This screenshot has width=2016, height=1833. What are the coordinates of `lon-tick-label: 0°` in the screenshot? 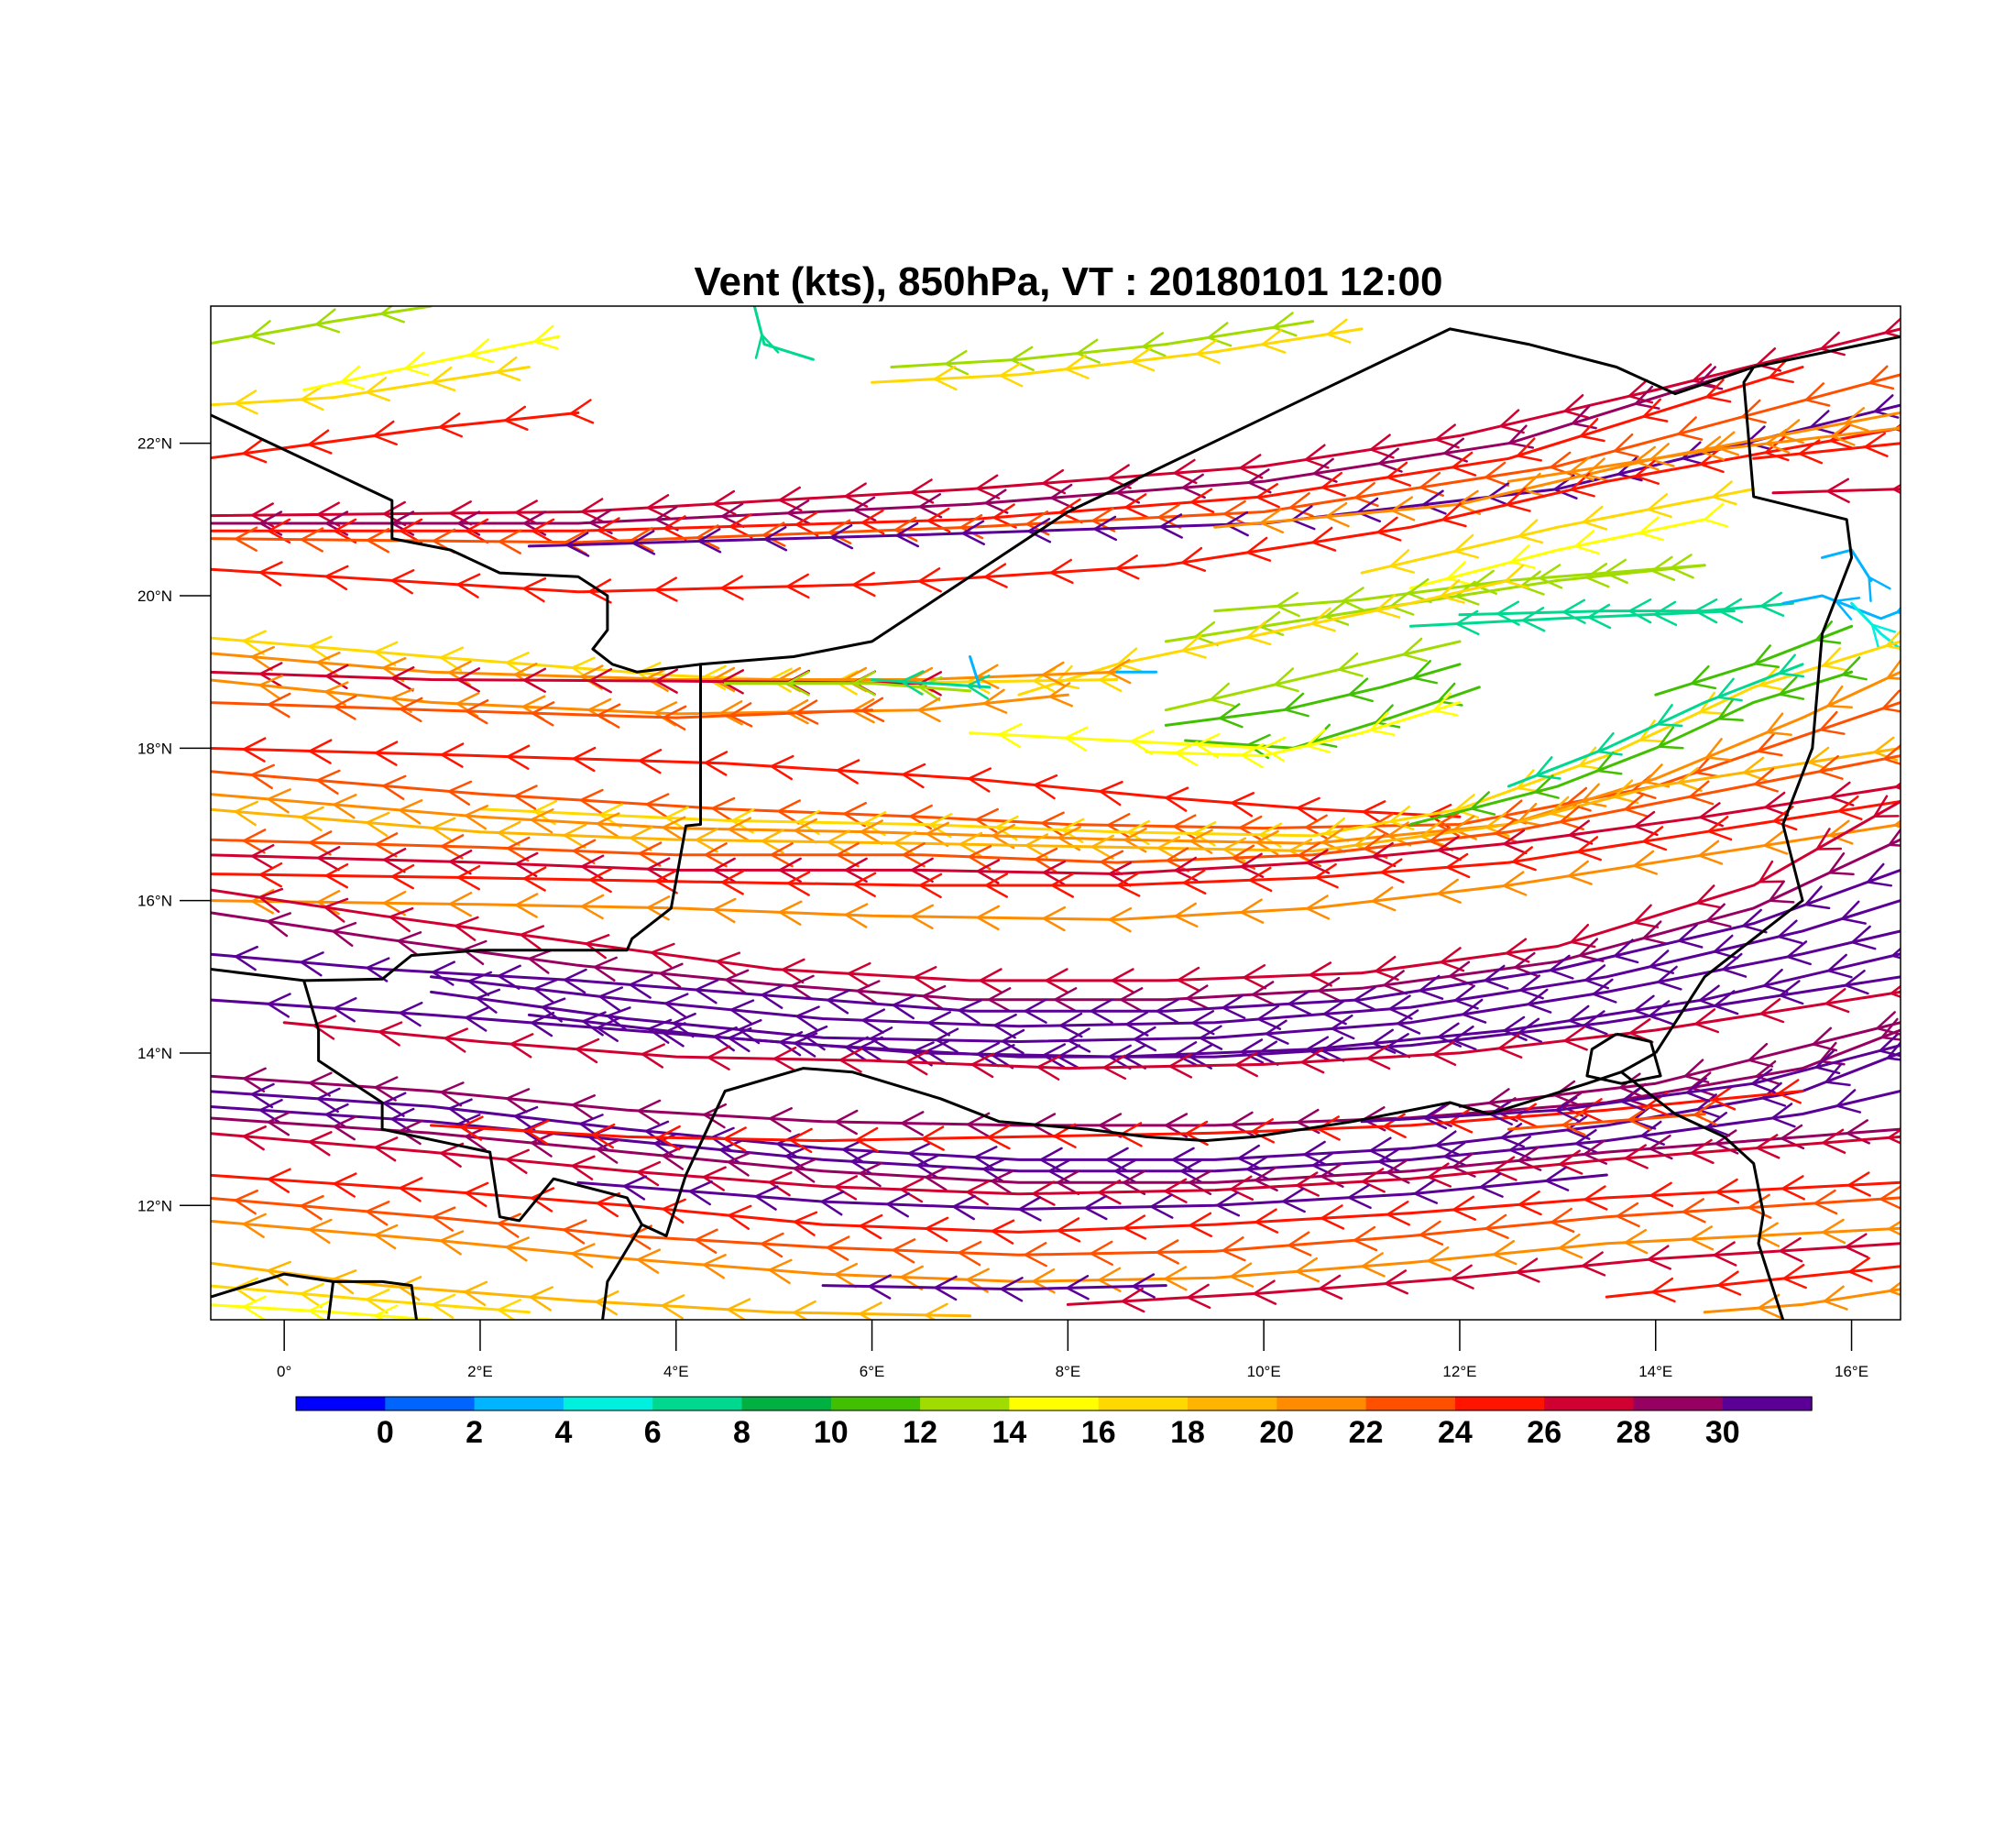 It's located at (284, 1371).